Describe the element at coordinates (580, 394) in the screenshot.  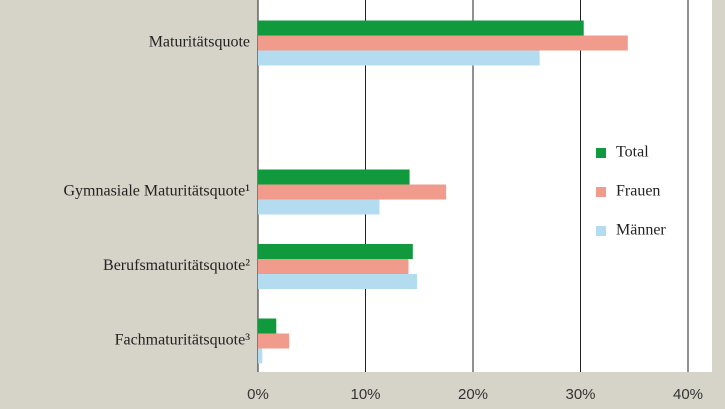
I see `x-tick-label: 30%` at that location.